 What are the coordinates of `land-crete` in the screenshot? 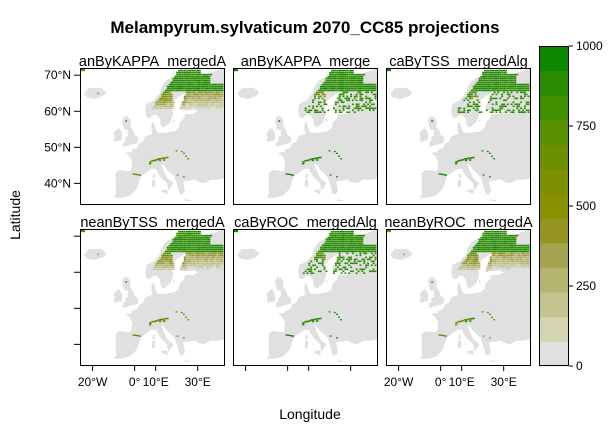 It's located at (493, 200).